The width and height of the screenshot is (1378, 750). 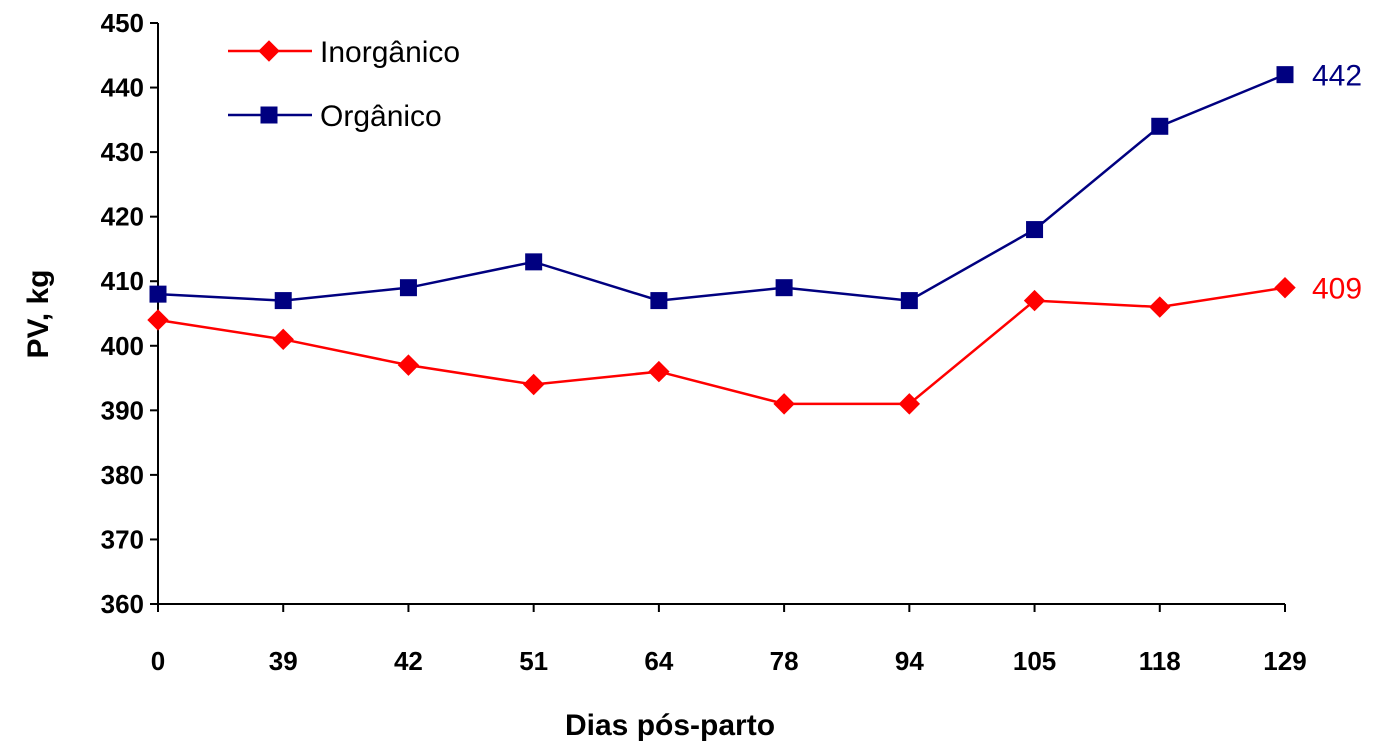 I want to click on legend-label-inorganico: Inorgânico, so click(x=390, y=52).